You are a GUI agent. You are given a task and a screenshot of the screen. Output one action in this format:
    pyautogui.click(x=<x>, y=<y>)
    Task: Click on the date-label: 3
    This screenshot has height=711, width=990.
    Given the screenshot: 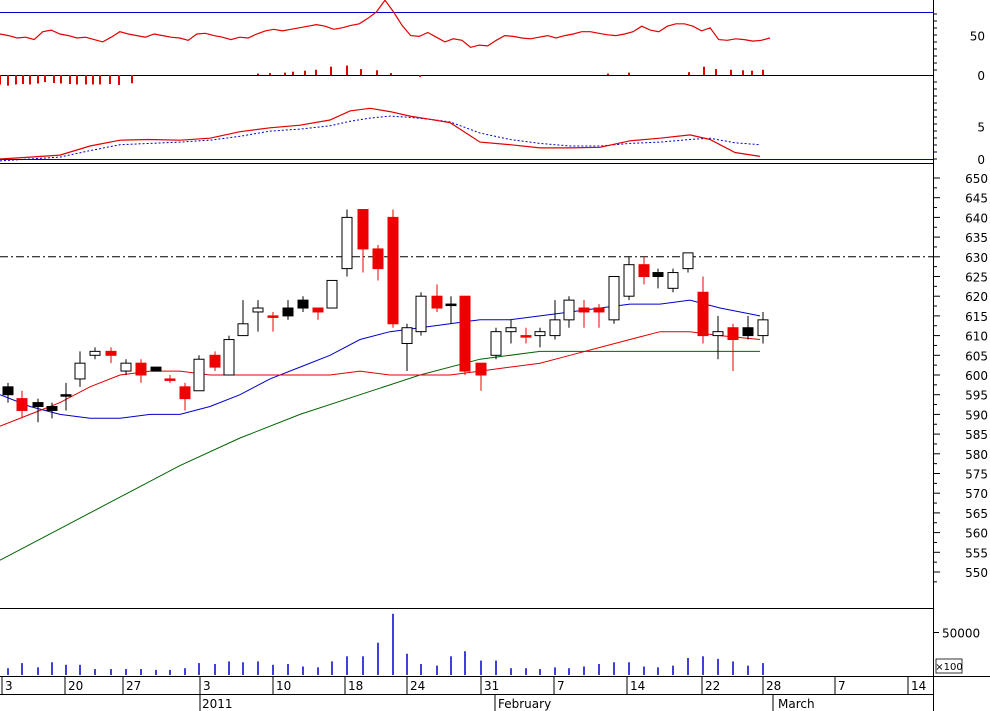 What is the action you would take?
    pyautogui.click(x=9, y=686)
    